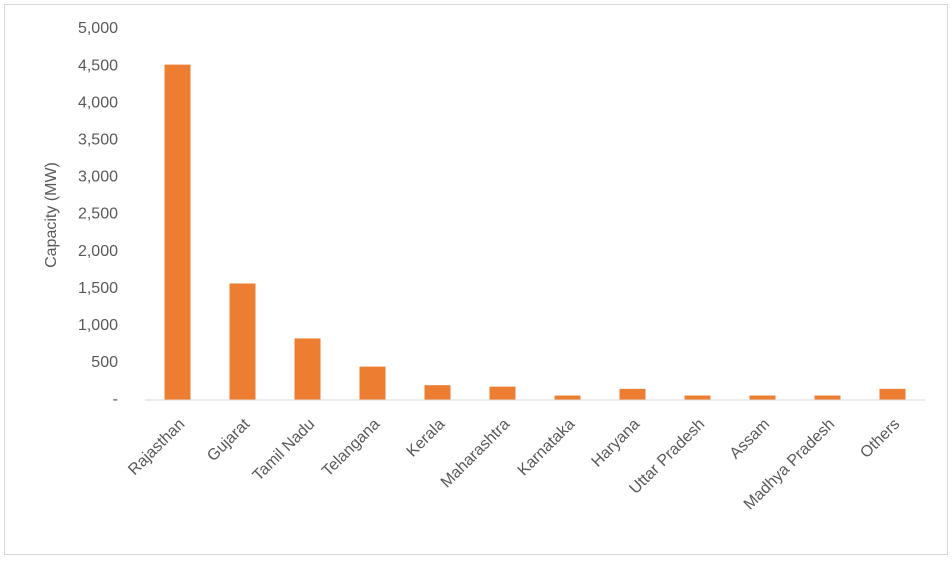  What do you see at coordinates (98, 102) in the screenshot?
I see `y-tick-label: 4,000` at bounding box center [98, 102].